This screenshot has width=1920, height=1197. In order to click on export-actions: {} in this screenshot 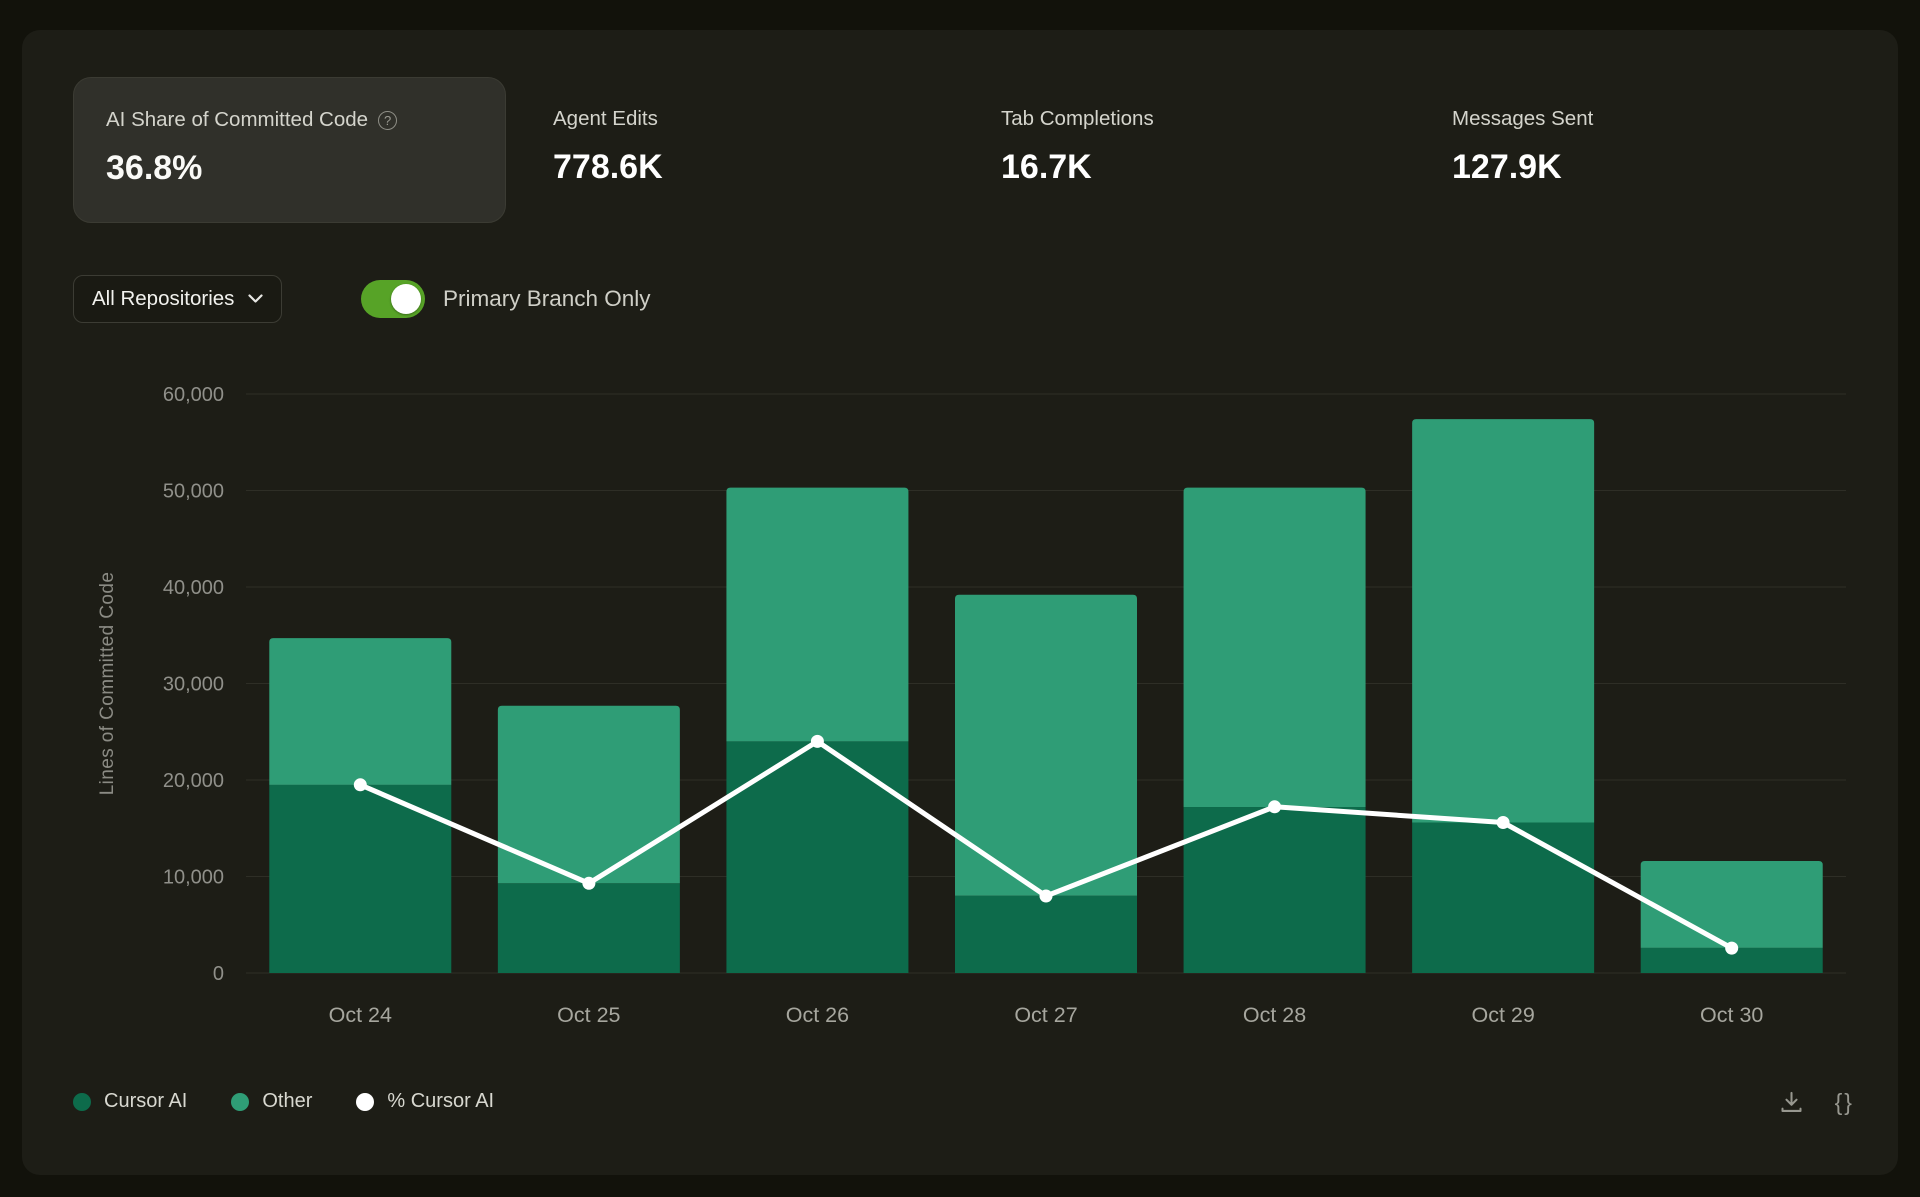, I will do `click(1816, 1102)`.